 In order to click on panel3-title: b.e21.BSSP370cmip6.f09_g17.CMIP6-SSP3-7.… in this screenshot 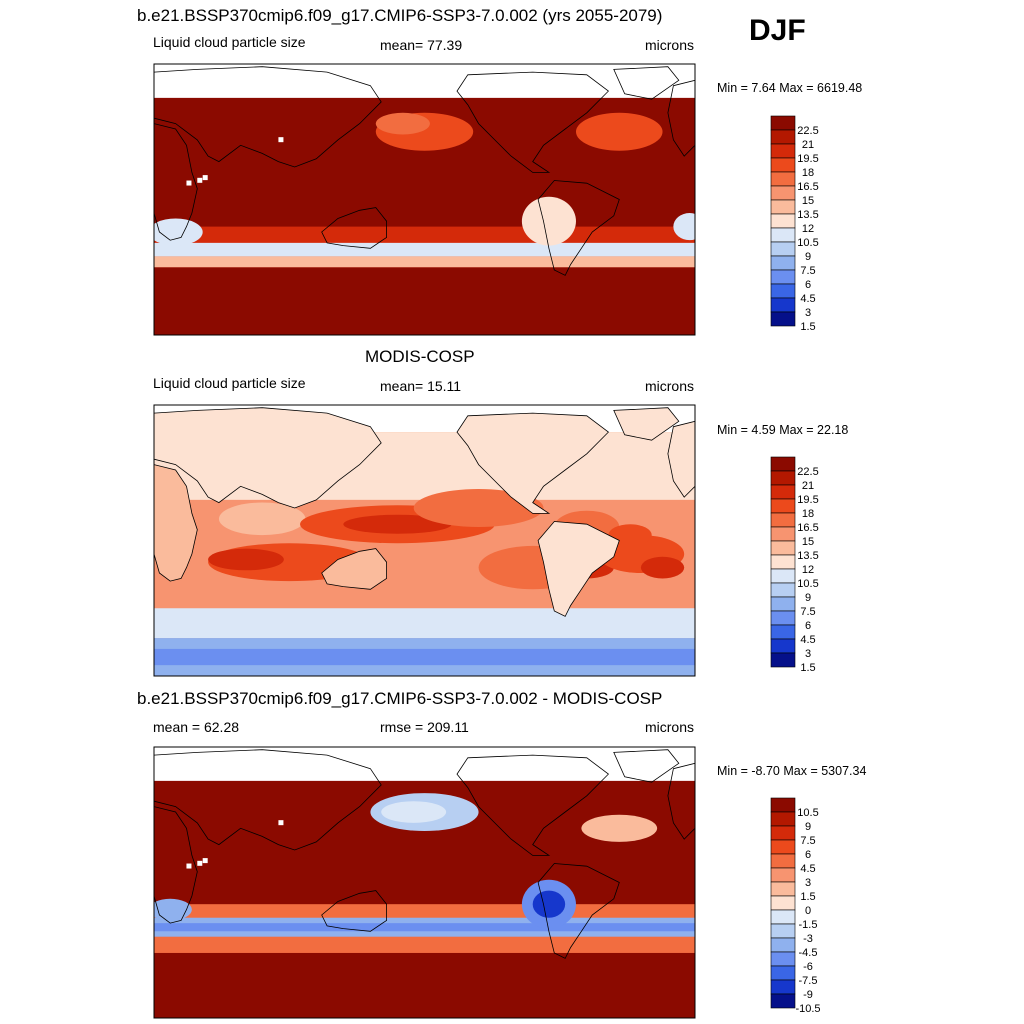, I will do `click(400, 698)`.